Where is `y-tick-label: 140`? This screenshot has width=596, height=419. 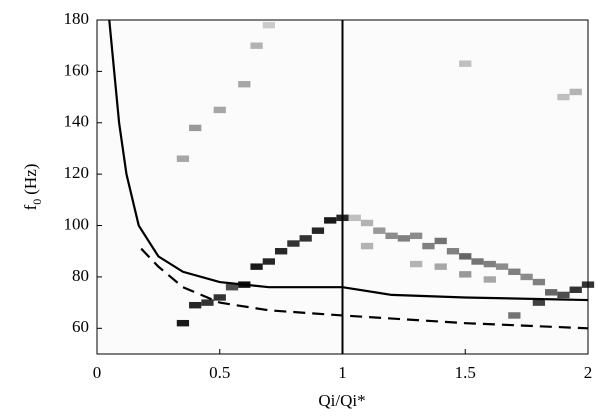
y-tick-label: 140 is located at coordinates (77, 121).